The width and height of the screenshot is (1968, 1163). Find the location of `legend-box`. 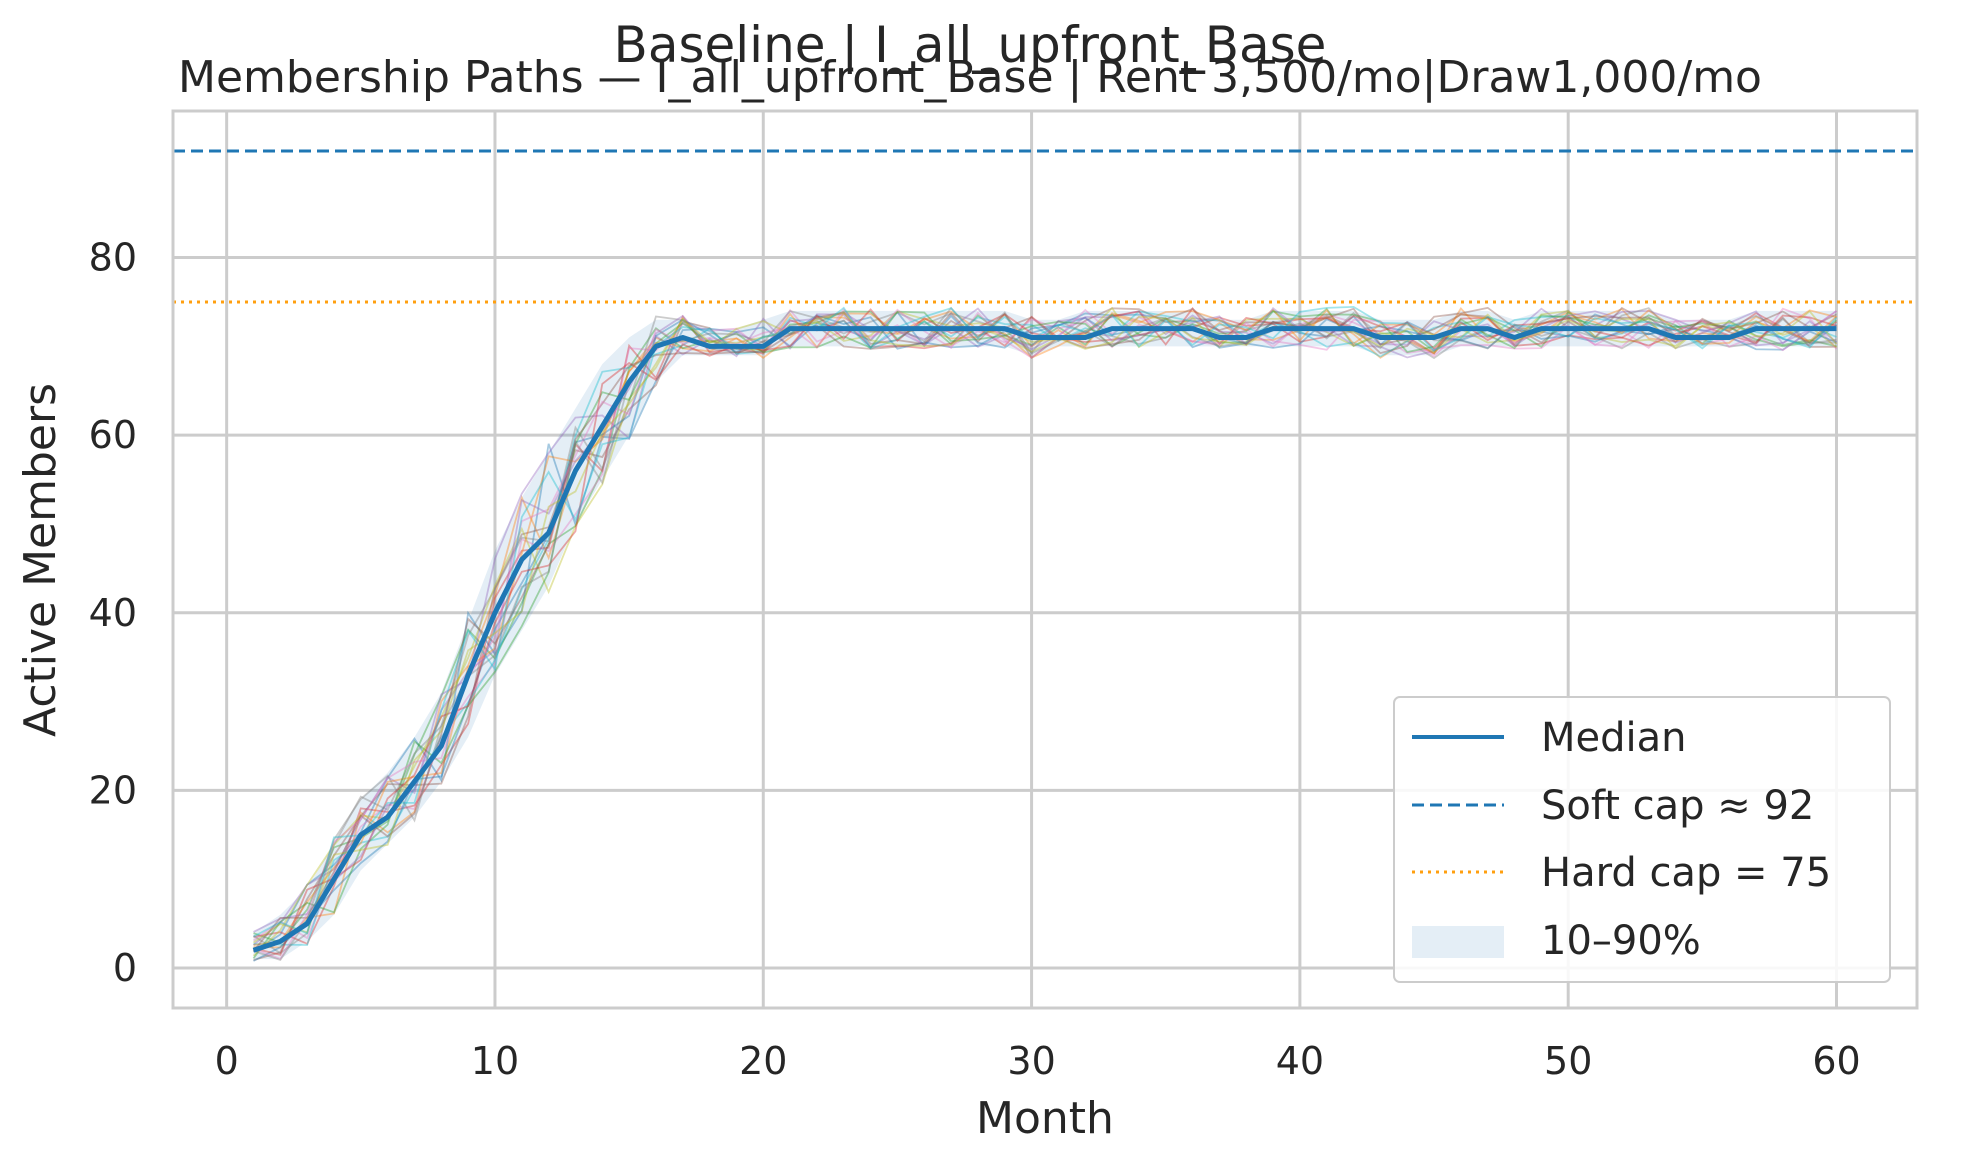

legend-box is located at coordinates (1642, 839).